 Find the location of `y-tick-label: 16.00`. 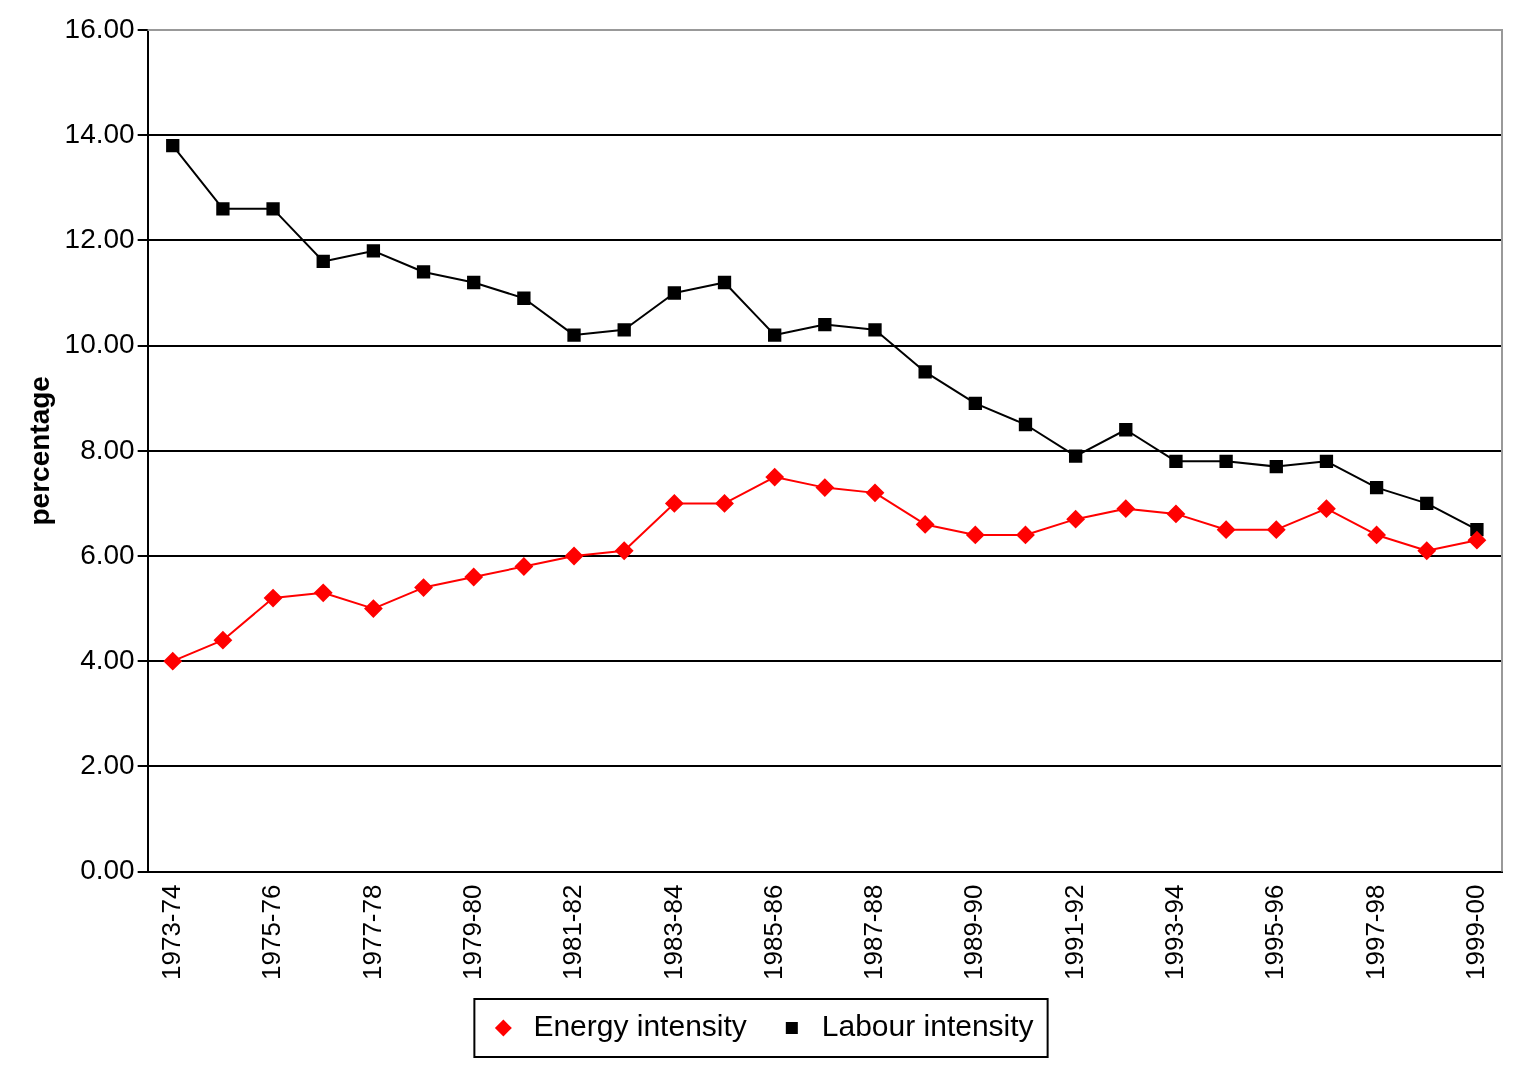

y-tick-label: 16.00 is located at coordinates (99, 28).